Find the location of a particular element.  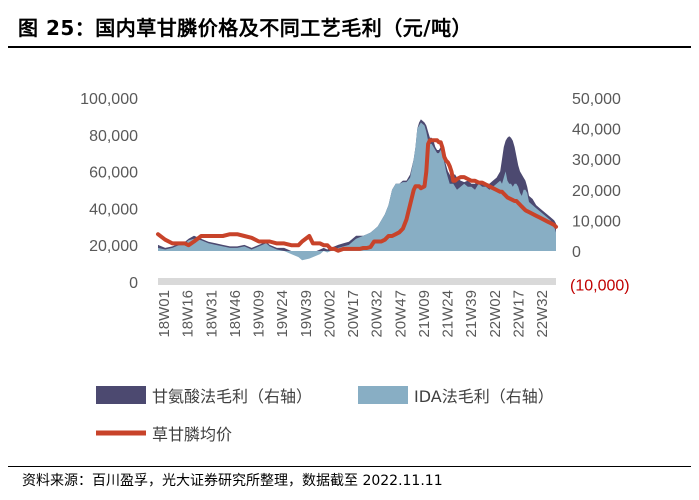

right-axis-tick: 50,000 is located at coordinates (596, 99).